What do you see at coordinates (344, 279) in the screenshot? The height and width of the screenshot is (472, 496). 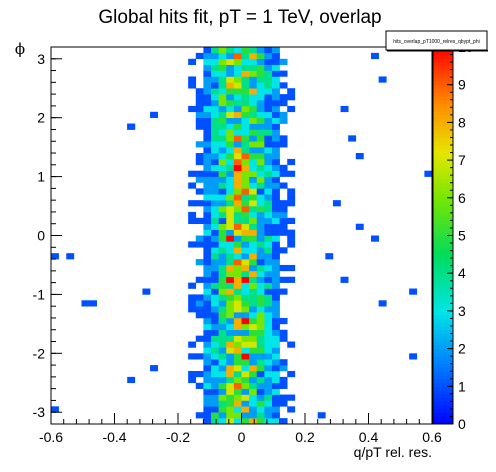 I see `heatmap-outlier-bin` at bounding box center [344, 279].